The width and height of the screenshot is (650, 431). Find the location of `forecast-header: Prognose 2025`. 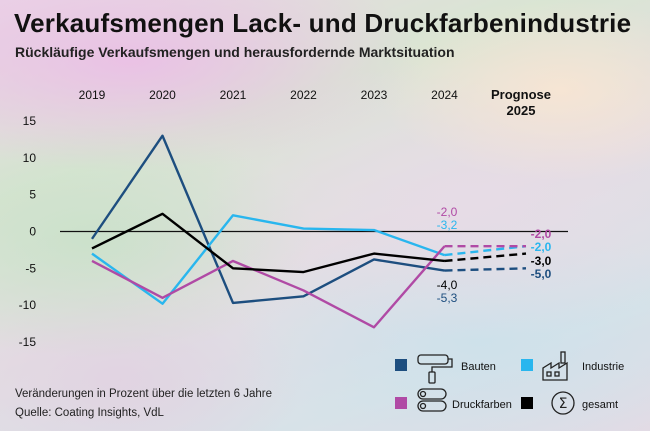

forecast-header: Prognose 2025 is located at coordinates (521, 102).